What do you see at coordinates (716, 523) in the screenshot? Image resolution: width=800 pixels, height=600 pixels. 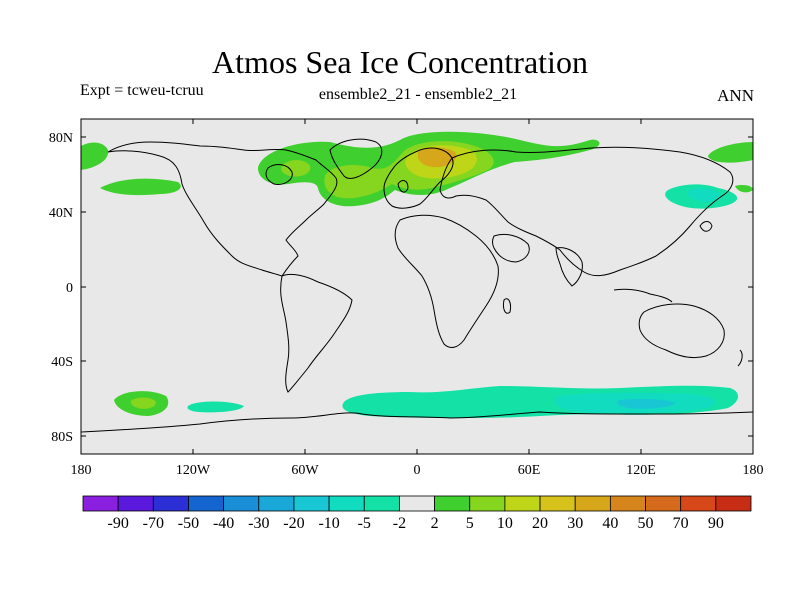 I see `colorbar-label: 90` at bounding box center [716, 523].